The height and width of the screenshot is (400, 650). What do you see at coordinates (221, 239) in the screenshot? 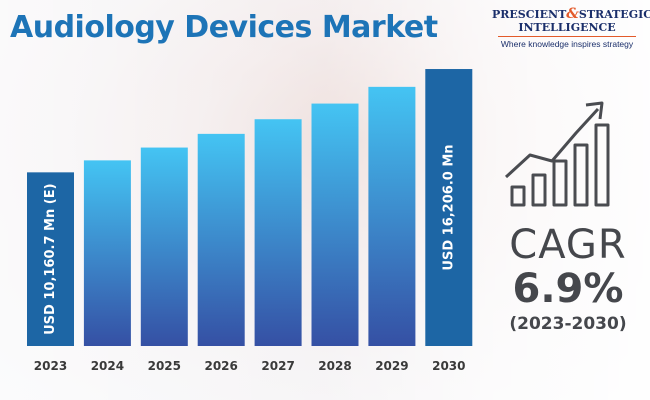
I see `bar-2026` at bounding box center [221, 239].